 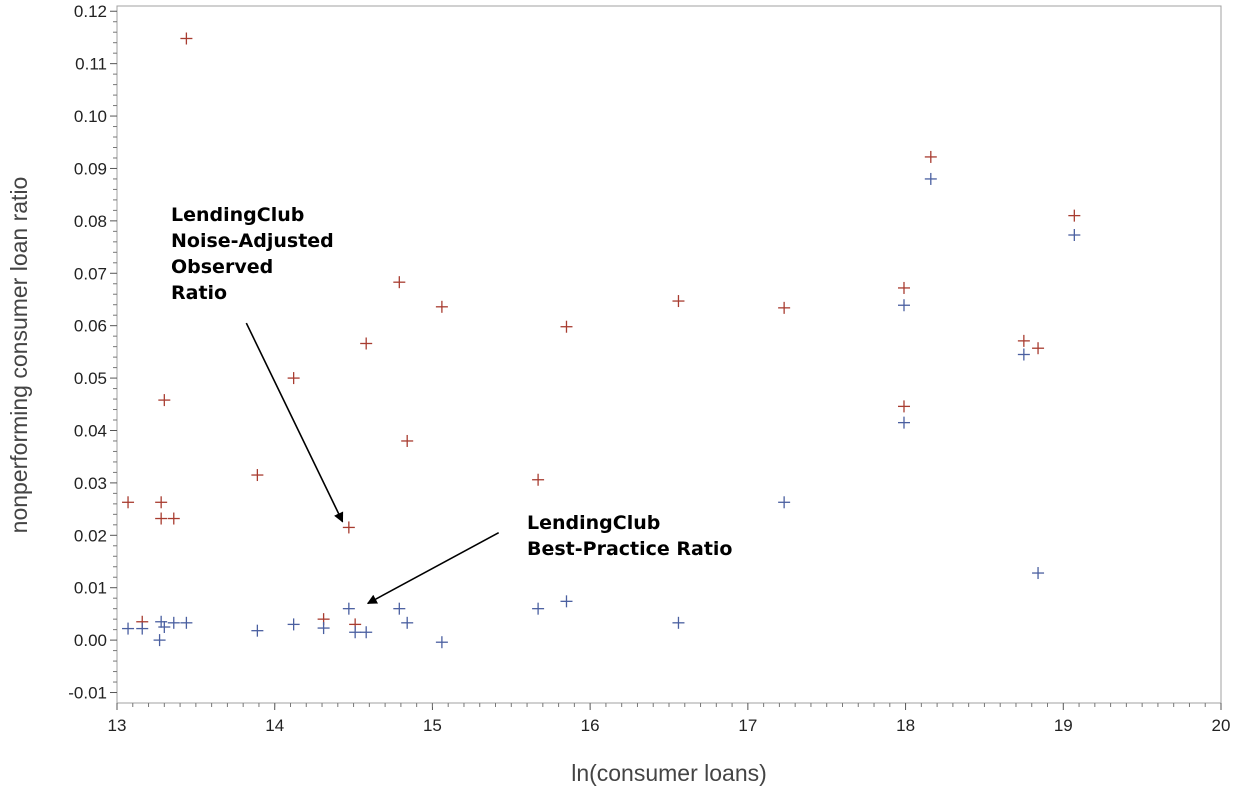 I want to click on x-tick-label: 18, so click(x=905, y=725).